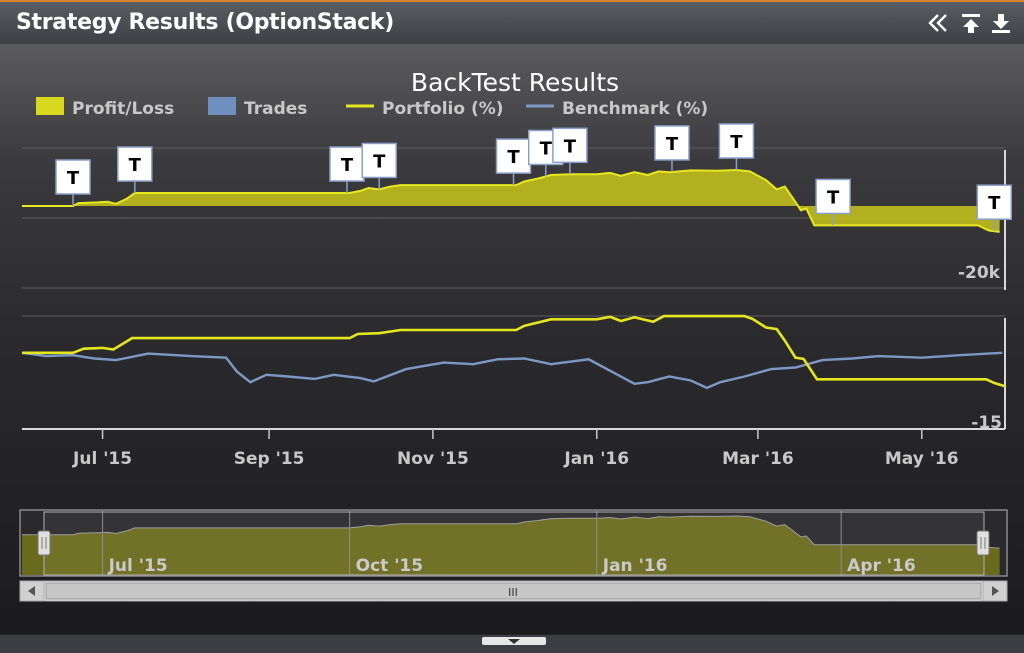  I want to click on navigator-area, so click(511, 545).